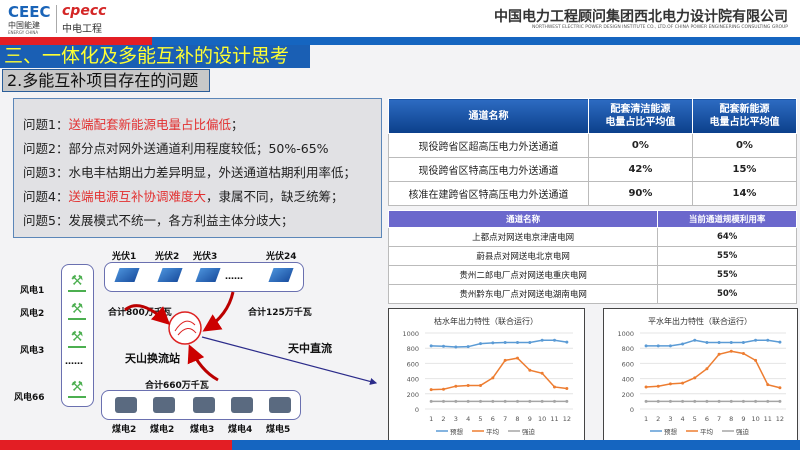 The height and width of the screenshot is (450, 800). Describe the element at coordinates (628, 395) in the screenshot. I see `y-tick-label: 200` at that location.